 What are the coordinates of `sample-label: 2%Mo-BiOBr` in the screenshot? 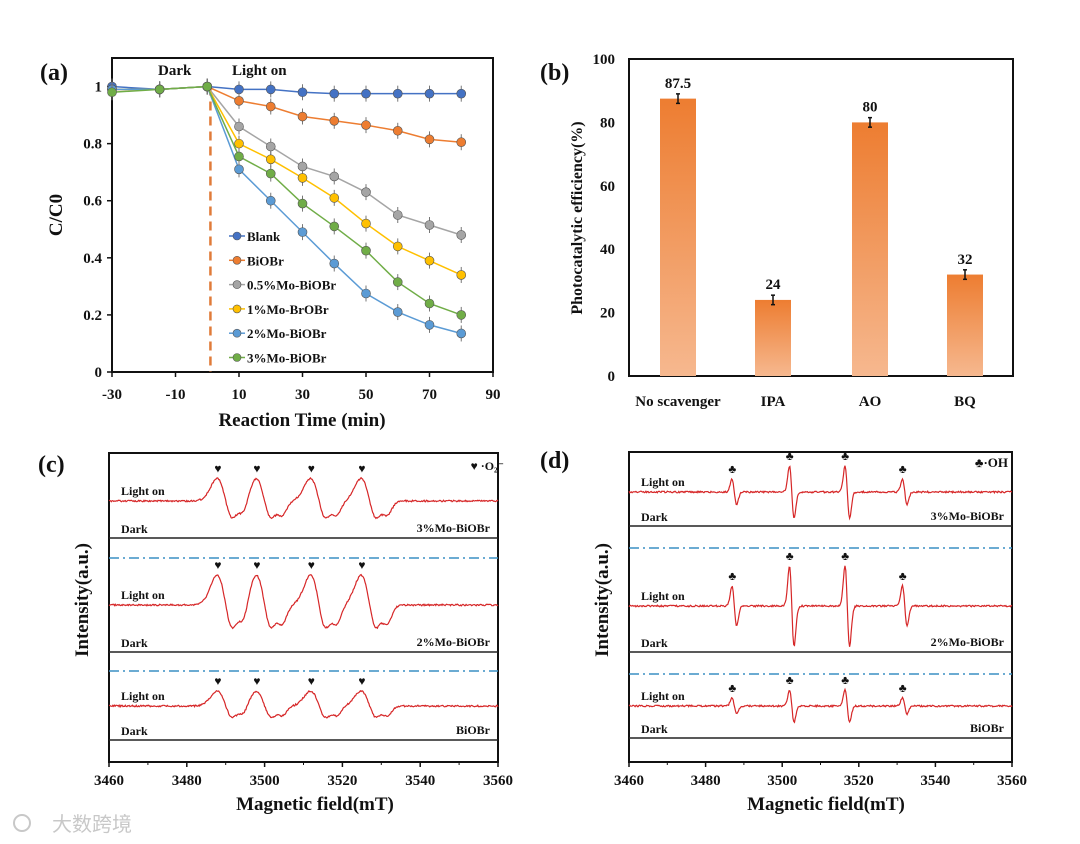 It's located at (968, 642).